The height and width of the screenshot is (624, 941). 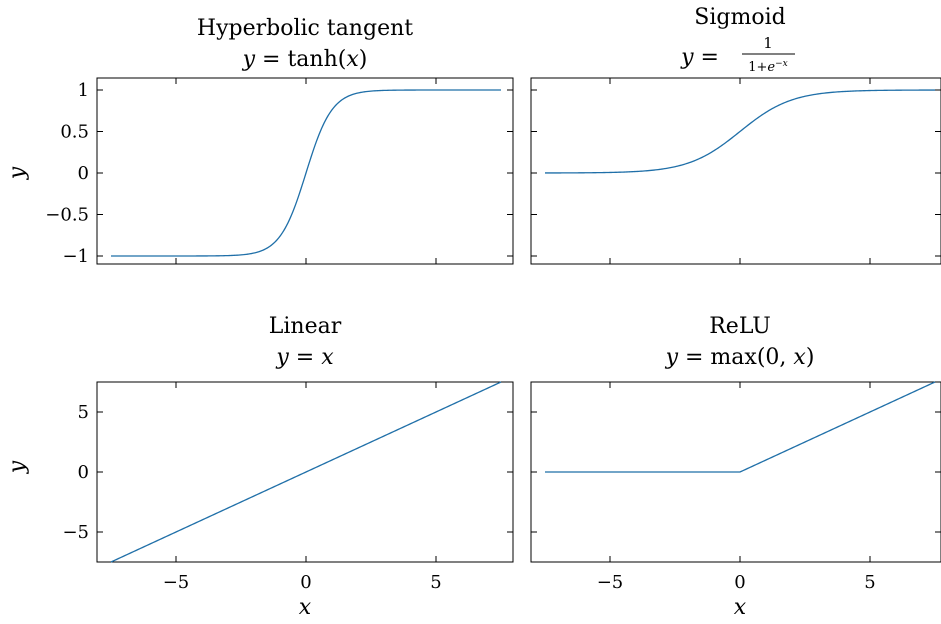 I want to click on panel-1-formula: y = 1 1+e−x, so click(x=737, y=54).